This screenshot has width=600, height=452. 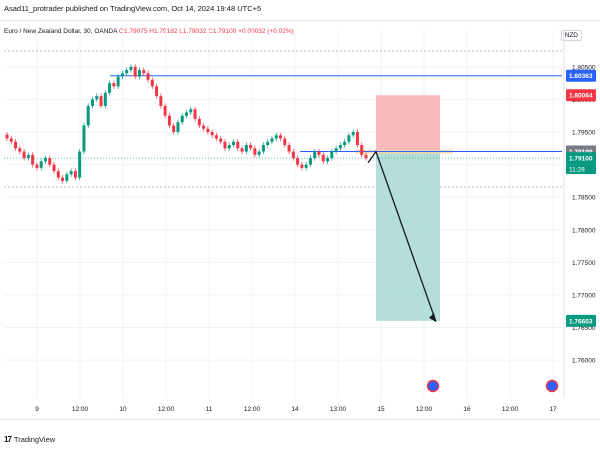 What do you see at coordinates (37, 409) in the screenshot?
I see `time-tick-label: 9` at bounding box center [37, 409].